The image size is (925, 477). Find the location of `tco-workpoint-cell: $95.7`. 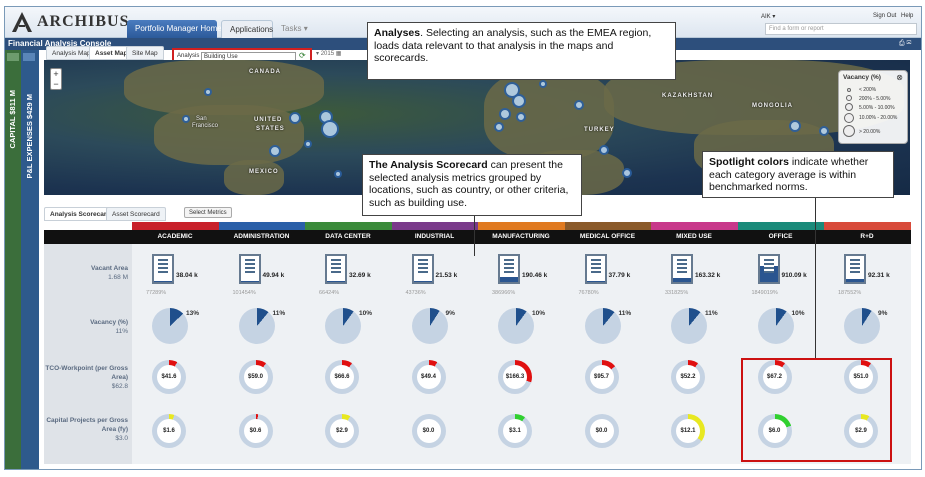

tco-workpoint-cell: $95.7 is located at coordinates (608, 379).